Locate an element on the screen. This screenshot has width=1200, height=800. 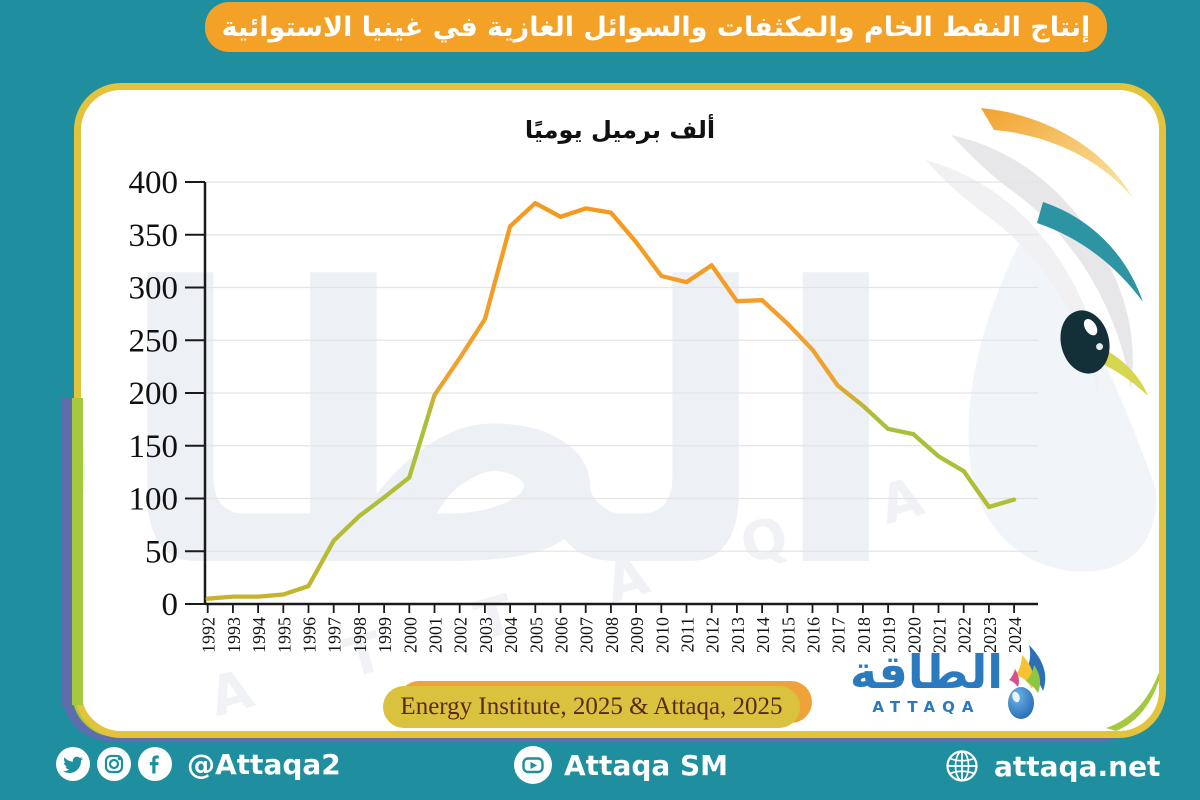
gray-swoosh is located at coordinates (1042, 262).